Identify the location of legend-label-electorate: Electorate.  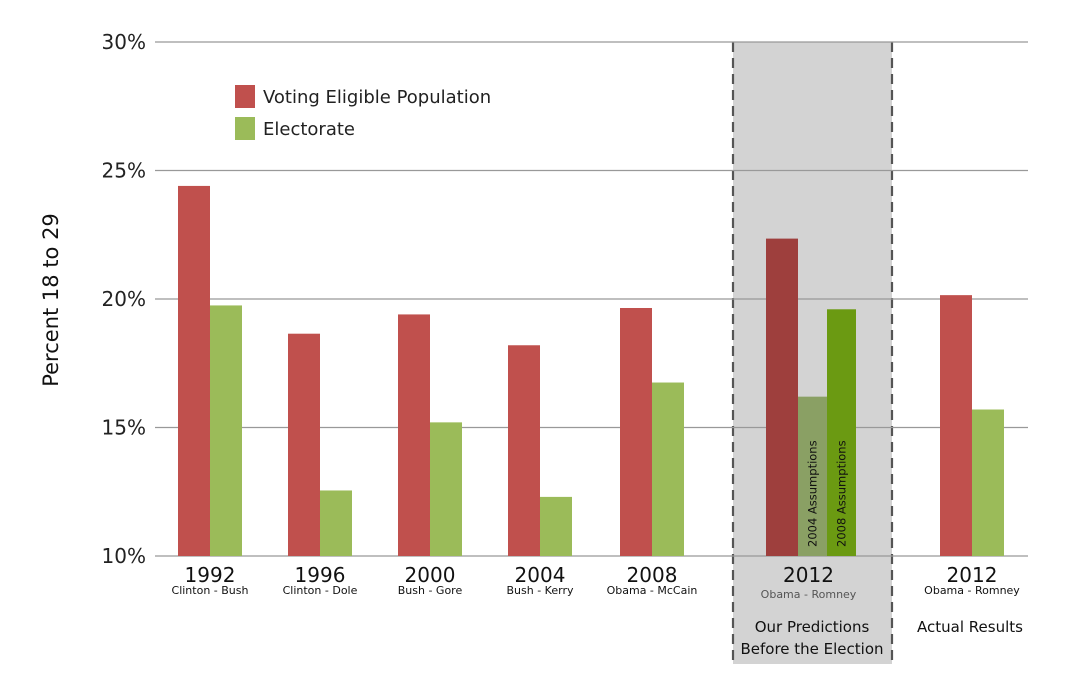
(309, 129).